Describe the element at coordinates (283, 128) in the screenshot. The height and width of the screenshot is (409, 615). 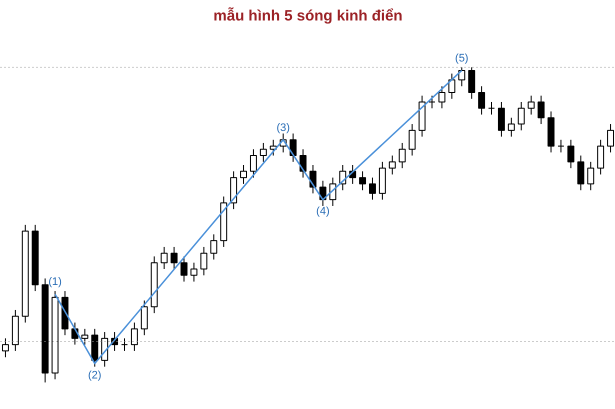
I see `annotation: (3)` at that location.